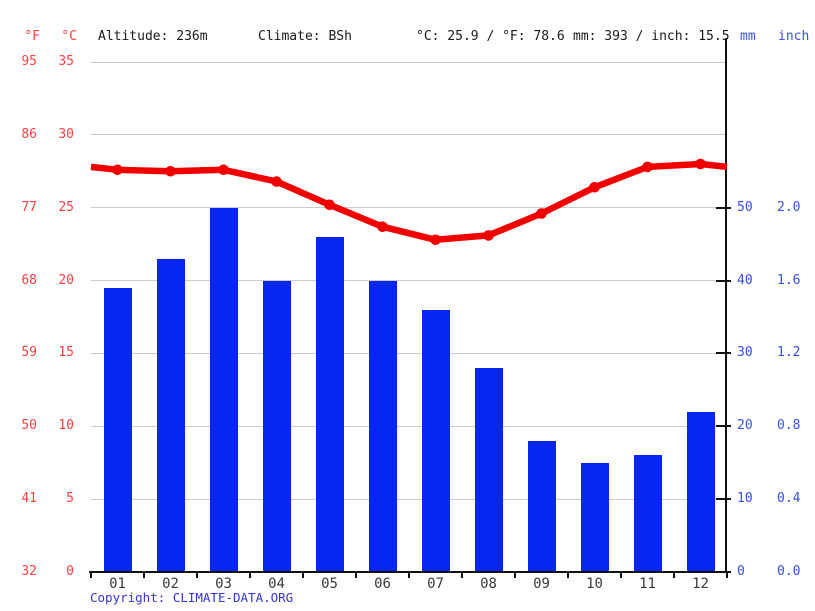 This screenshot has height=611, width=815. What do you see at coordinates (29, 426) in the screenshot?
I see `axis-label-f: 50` at bounding box center [29, 426].